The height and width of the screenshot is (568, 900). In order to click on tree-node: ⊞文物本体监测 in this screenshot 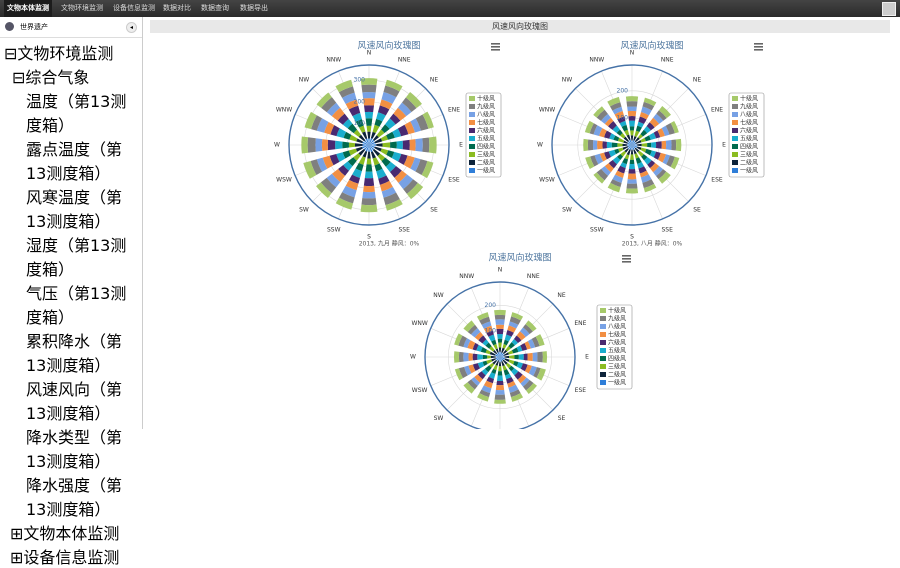, I will do `click(71, 532)`.